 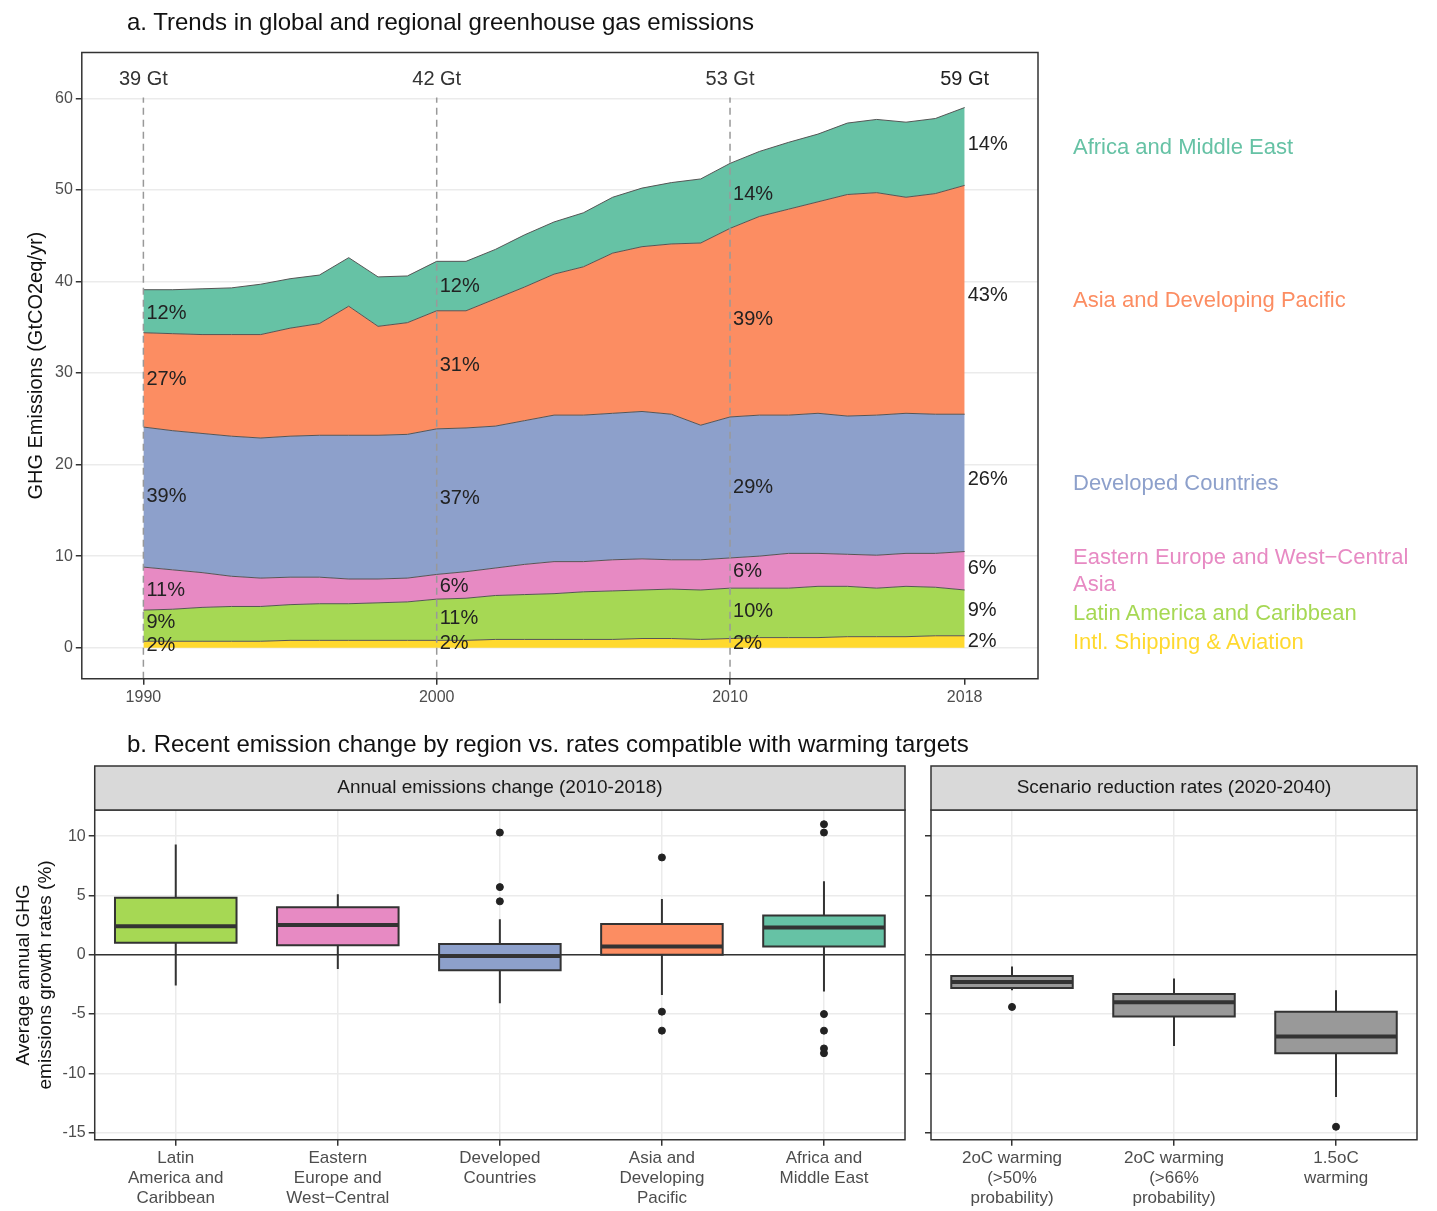 What do you see at coordinates (500, 787) in the screenshot?
I see `chart-subtitle: Annual emissions change (2010-2018)` at bounding box center [500, 787].